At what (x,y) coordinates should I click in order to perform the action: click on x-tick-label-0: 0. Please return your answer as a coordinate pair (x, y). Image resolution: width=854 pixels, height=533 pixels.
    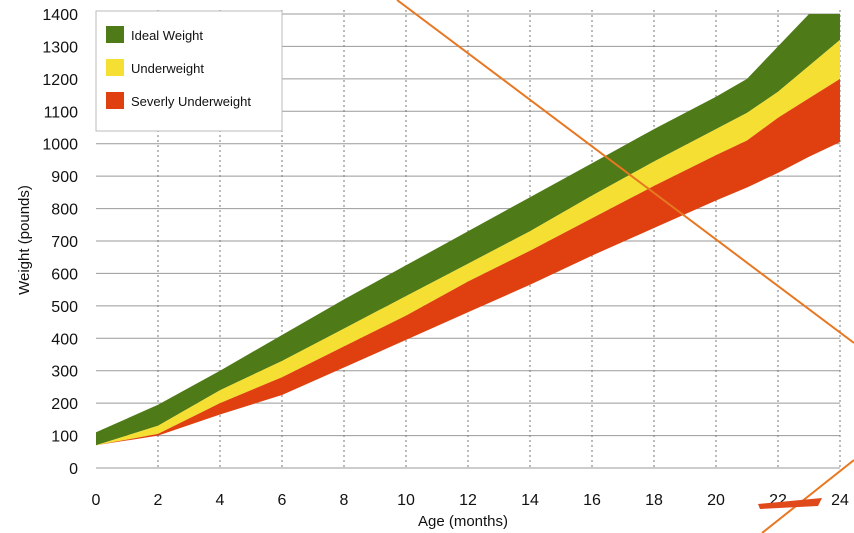
    Looking at the image, I should click on (96, 500).